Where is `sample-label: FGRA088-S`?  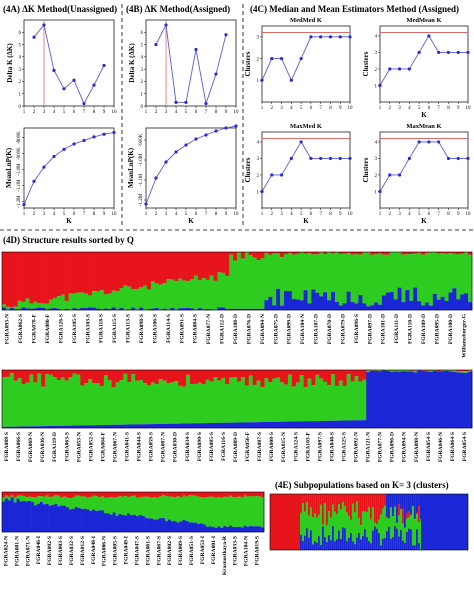 sample-label: FGRA088-S is located at coordinates (7, 446).